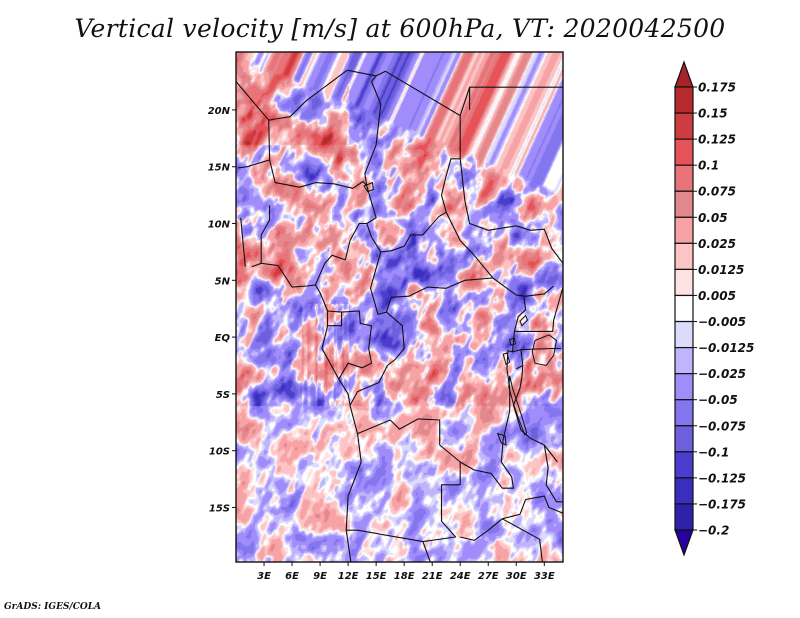 The image size is (800, 618). Describe the element at coordinates (223, 338) in the screenshot. I see `y-tick-label: EQ` at that location.